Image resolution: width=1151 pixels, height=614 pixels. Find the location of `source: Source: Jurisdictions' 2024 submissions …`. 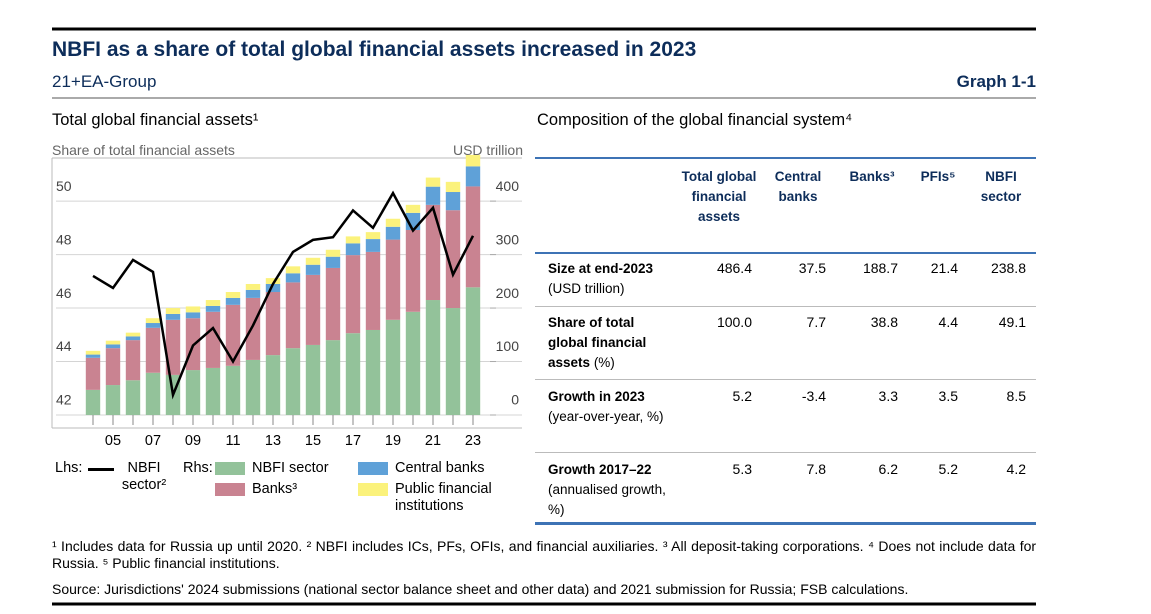

source: Source: Jurisdictions' 2024 submissions … is located at coordinates (480, 589).